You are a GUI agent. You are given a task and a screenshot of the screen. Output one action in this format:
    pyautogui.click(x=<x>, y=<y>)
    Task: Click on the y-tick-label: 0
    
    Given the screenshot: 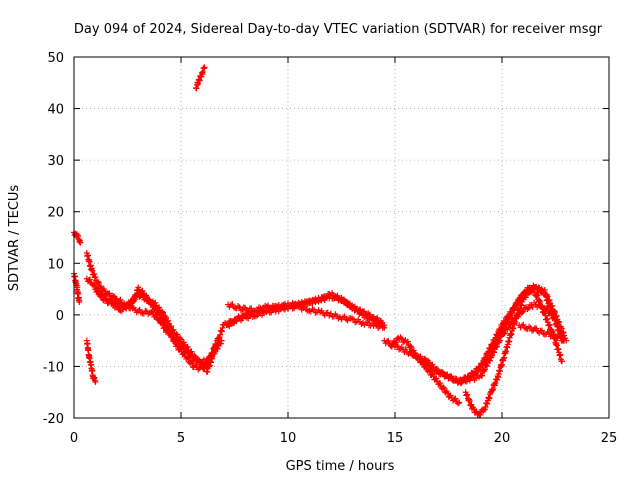 What is the action you would take?
    pyautogui.click(x=60, y=316)
    